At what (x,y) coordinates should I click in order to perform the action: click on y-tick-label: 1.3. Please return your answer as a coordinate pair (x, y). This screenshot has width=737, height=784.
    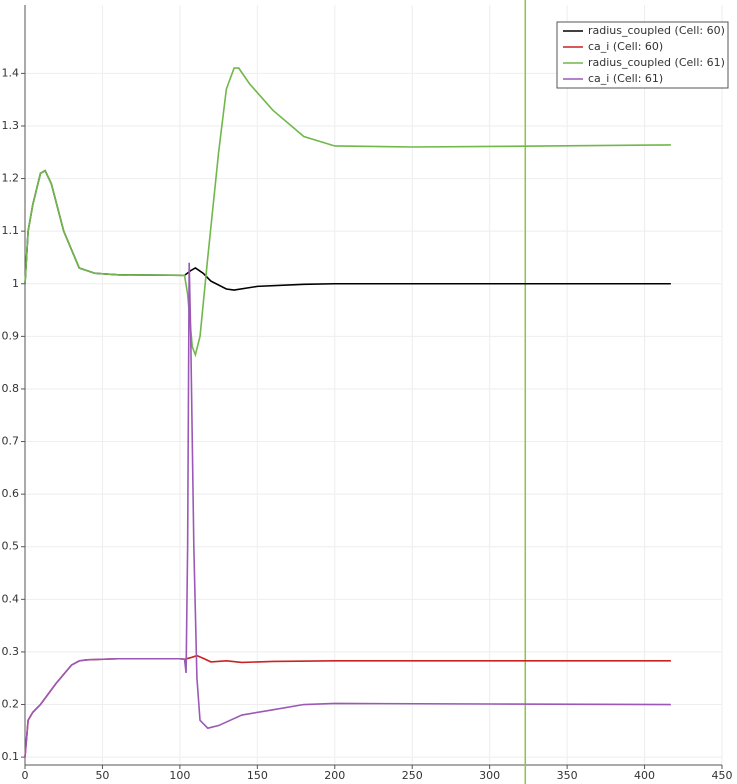
    Looking at the image, I should click on (11, 125).